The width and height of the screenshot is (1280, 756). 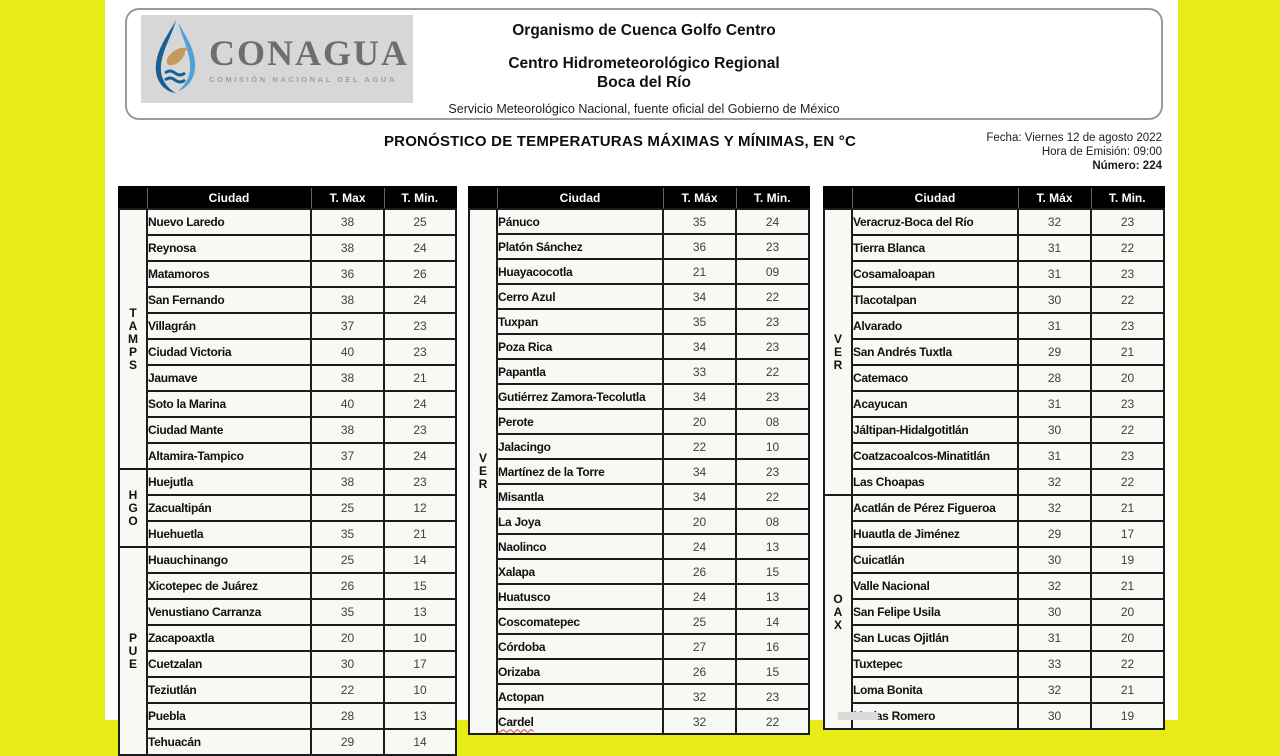 I want to click on tmin-cell: 14, so click(x=772, y=621).